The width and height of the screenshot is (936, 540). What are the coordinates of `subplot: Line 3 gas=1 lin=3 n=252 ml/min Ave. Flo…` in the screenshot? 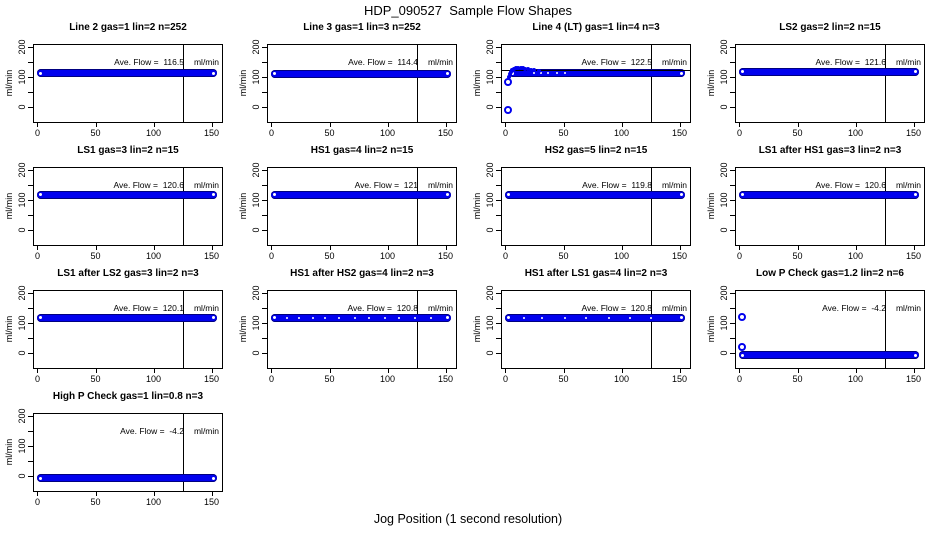 It's located at (351, 76).